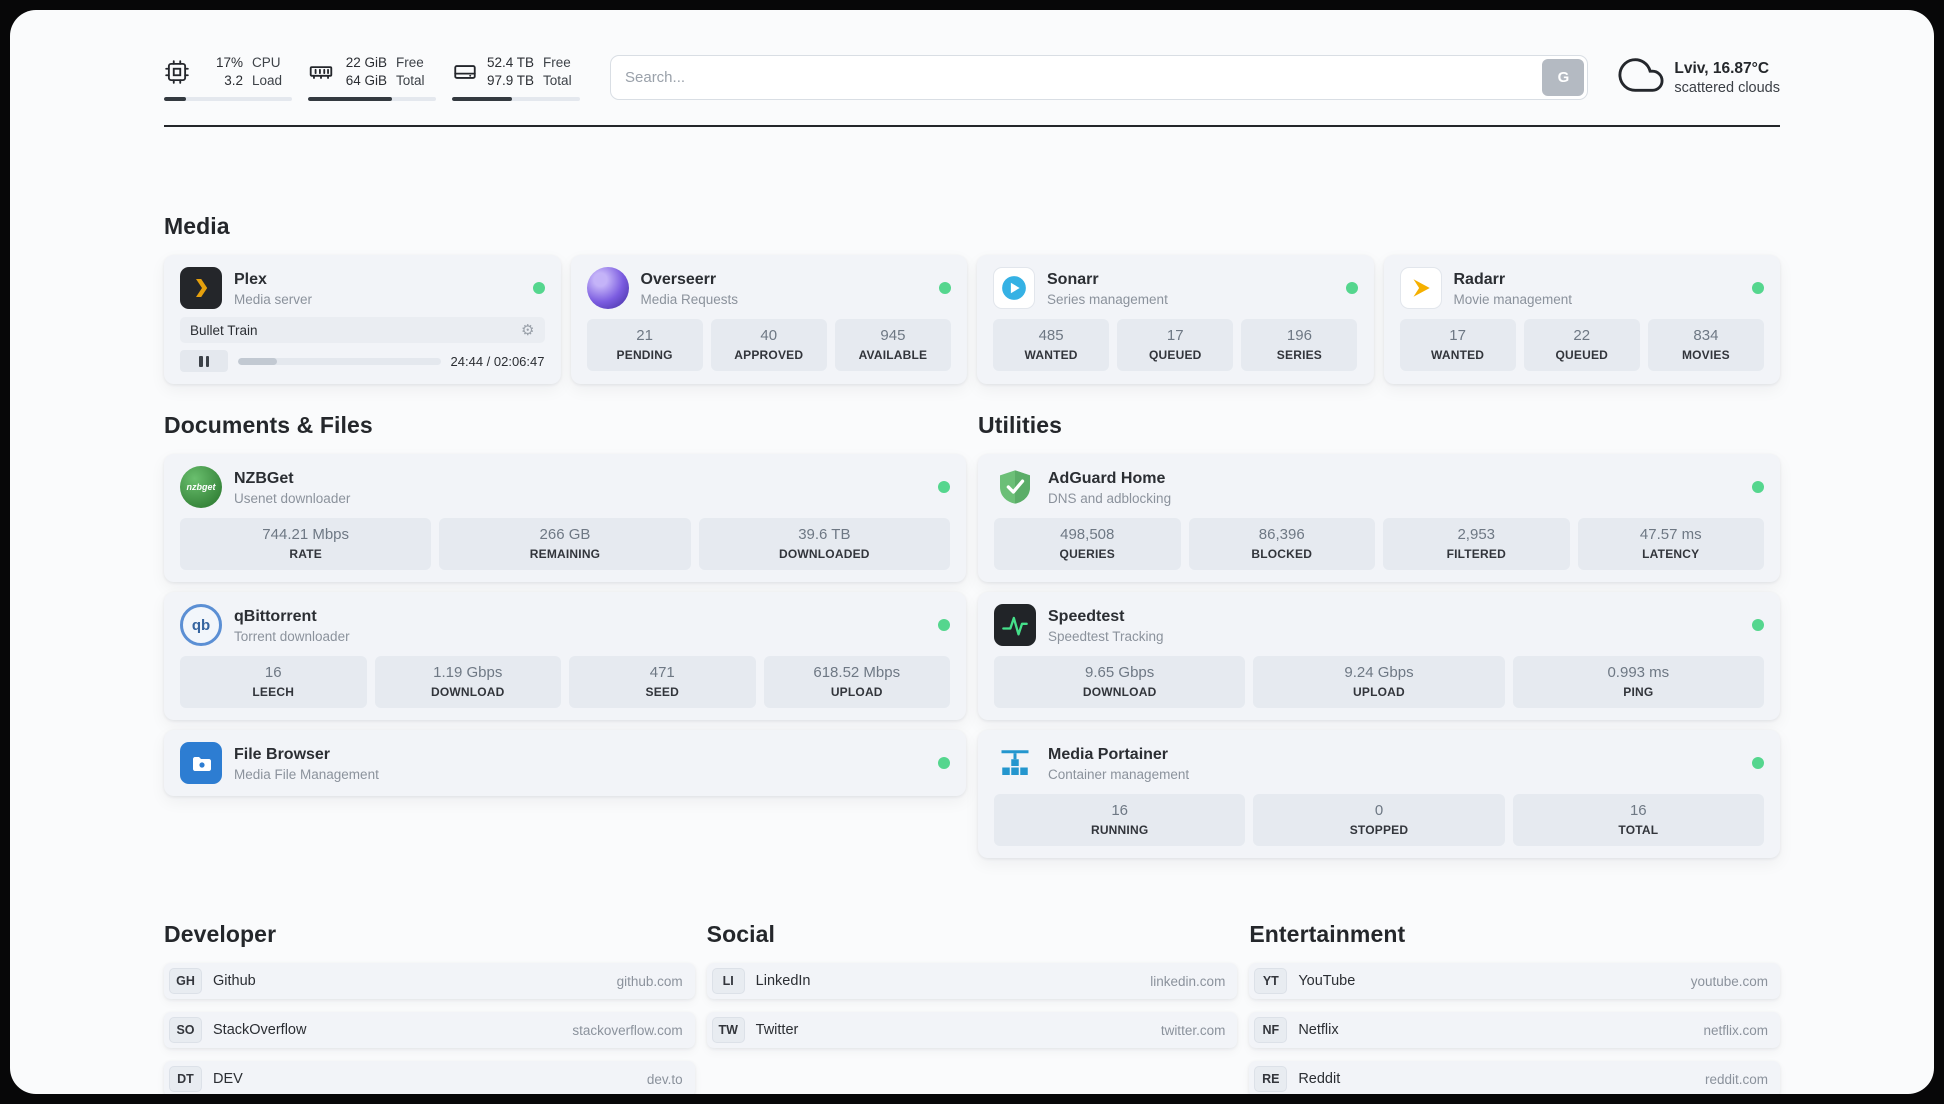 This screenshot has width=1944, height=1104. I want to click on disk-progress-fill, so click(482, 98).